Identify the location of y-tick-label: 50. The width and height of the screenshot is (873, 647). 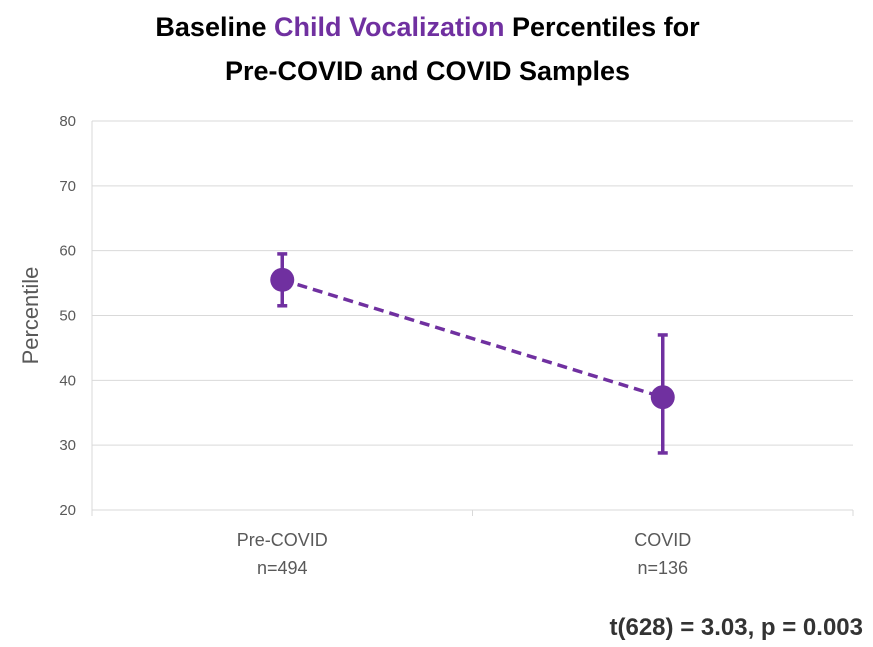
(67, 316).